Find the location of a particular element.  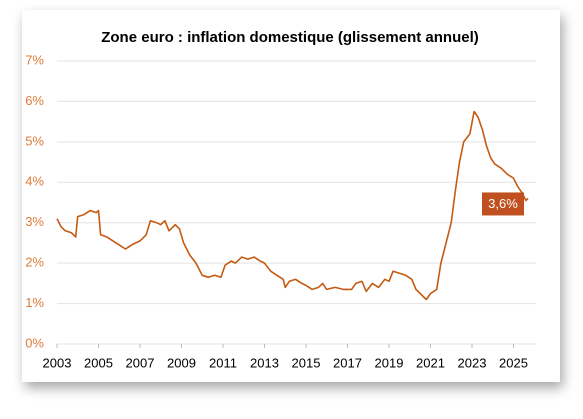

value-label-box is located at coordinates (503, 204).